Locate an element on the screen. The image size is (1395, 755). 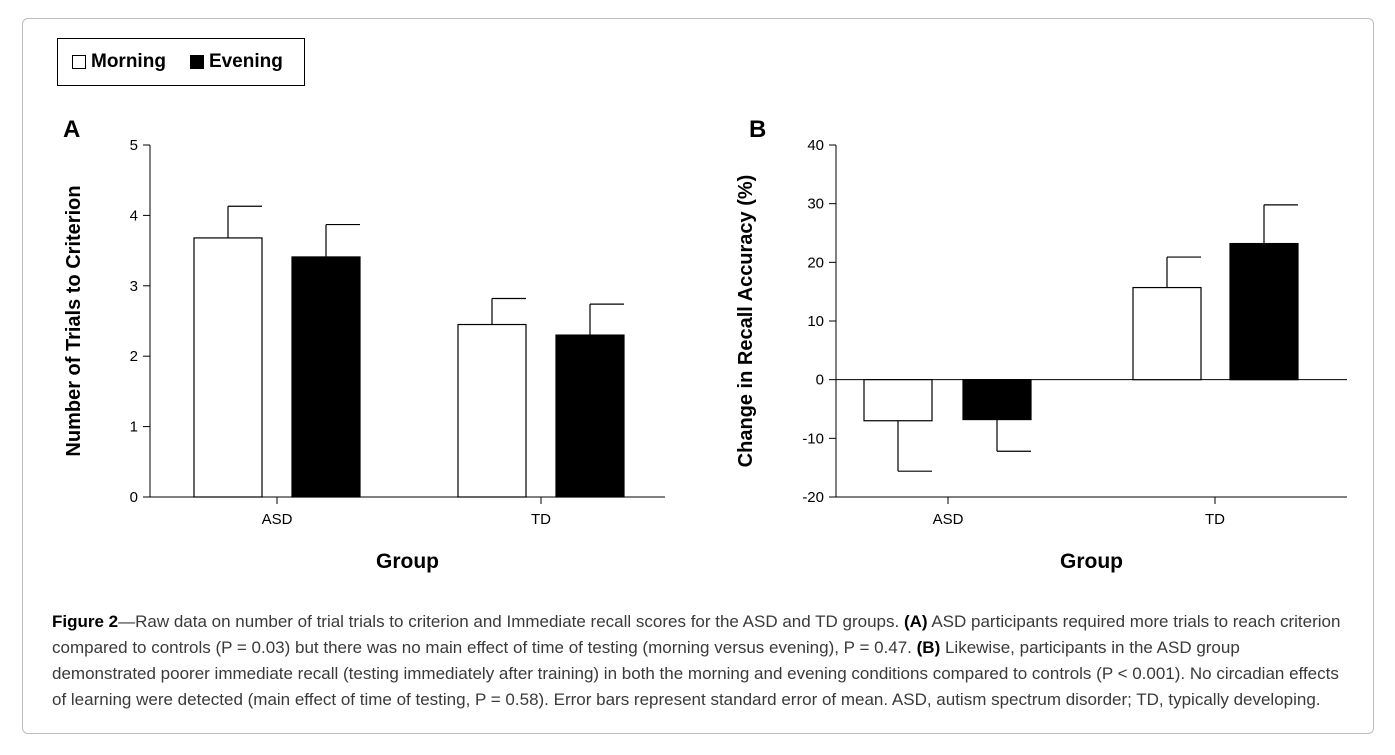
panel-b-bar-evening-td is located at coordinates (1264, 311).